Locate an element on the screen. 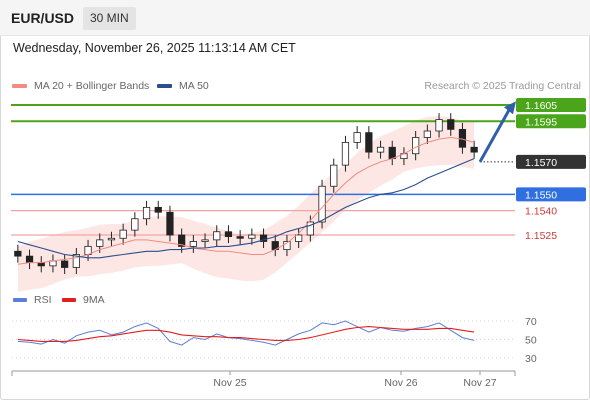 This screenshot has height=400, width=590. rsi-9ma-line is located at coordinates (246, 334).